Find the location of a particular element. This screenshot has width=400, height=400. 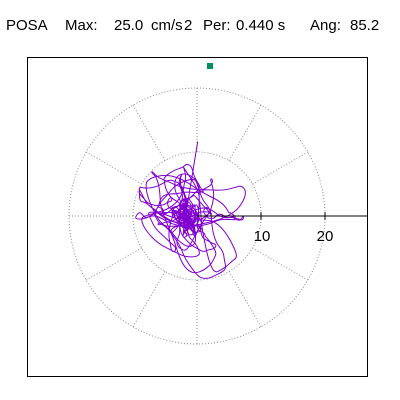

trace-path is located at coordinates (190, 210).